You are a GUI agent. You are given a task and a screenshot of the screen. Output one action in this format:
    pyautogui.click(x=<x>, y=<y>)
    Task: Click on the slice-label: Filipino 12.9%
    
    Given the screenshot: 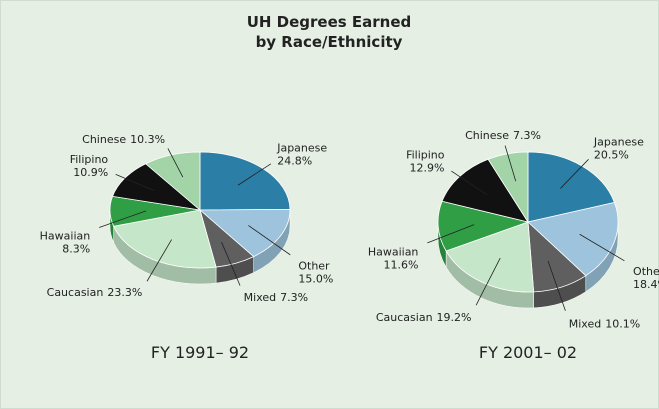 What is the action you would take?
    pyautogui.click(x=425, y=162)
    